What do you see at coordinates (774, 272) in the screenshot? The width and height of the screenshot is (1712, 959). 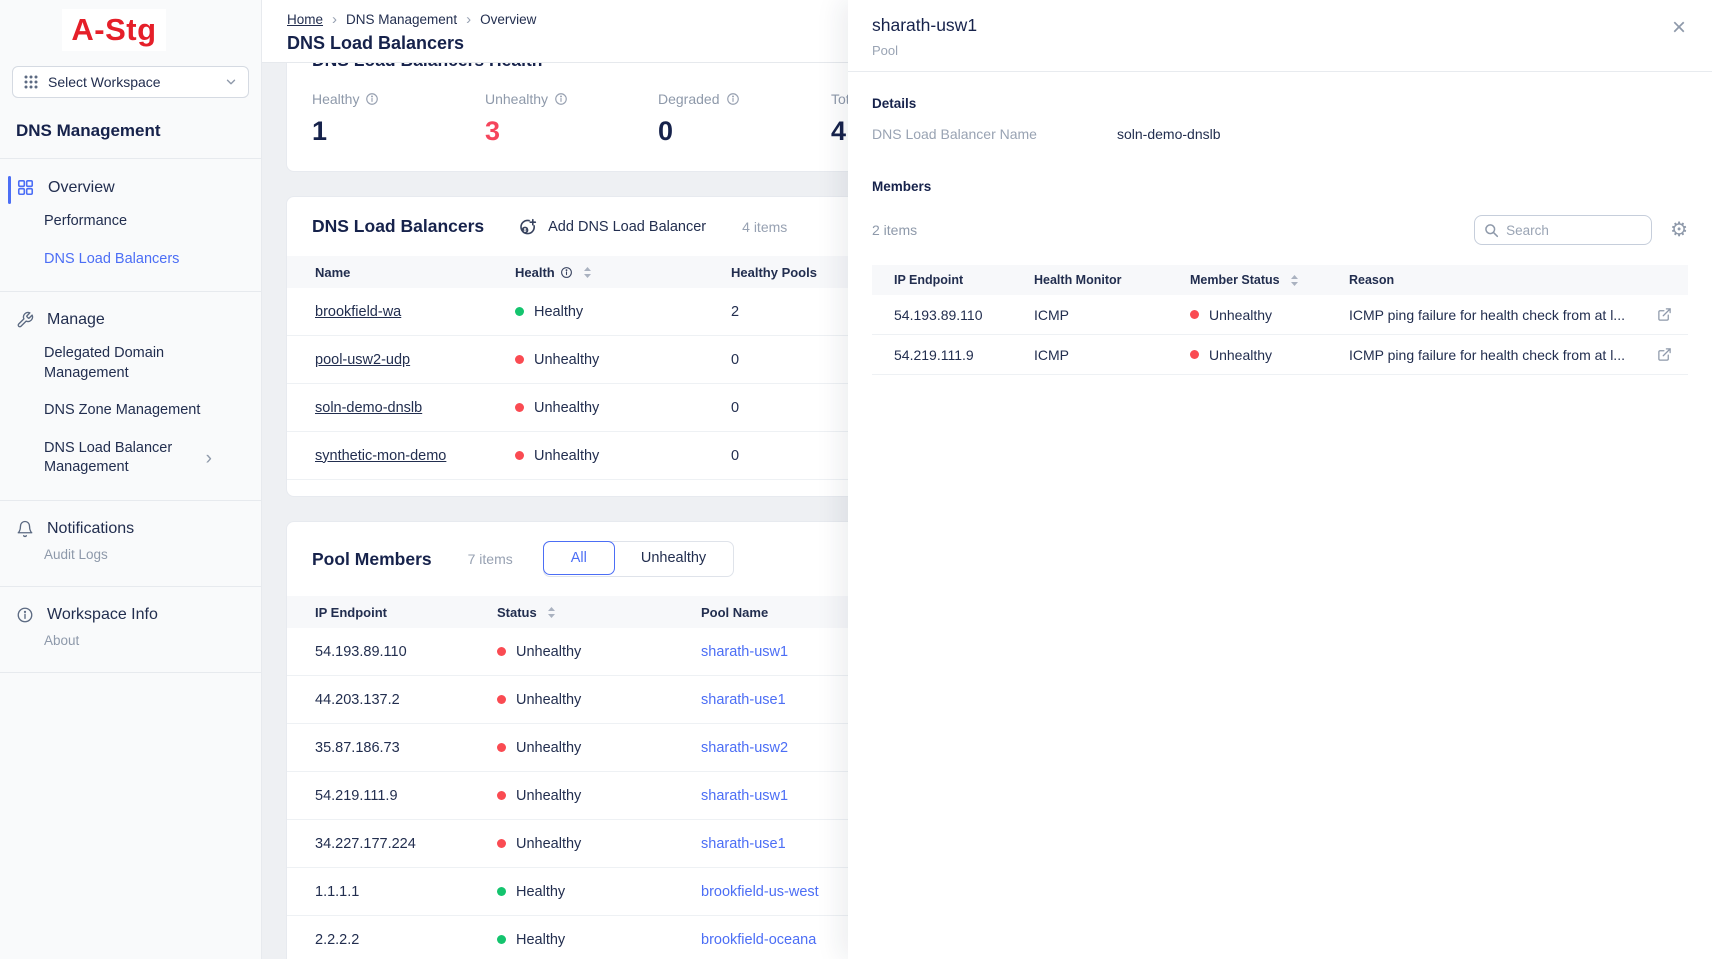 I see `lb-col-healthy-pools: Healthy Pools` at bounding box center [774, 272].